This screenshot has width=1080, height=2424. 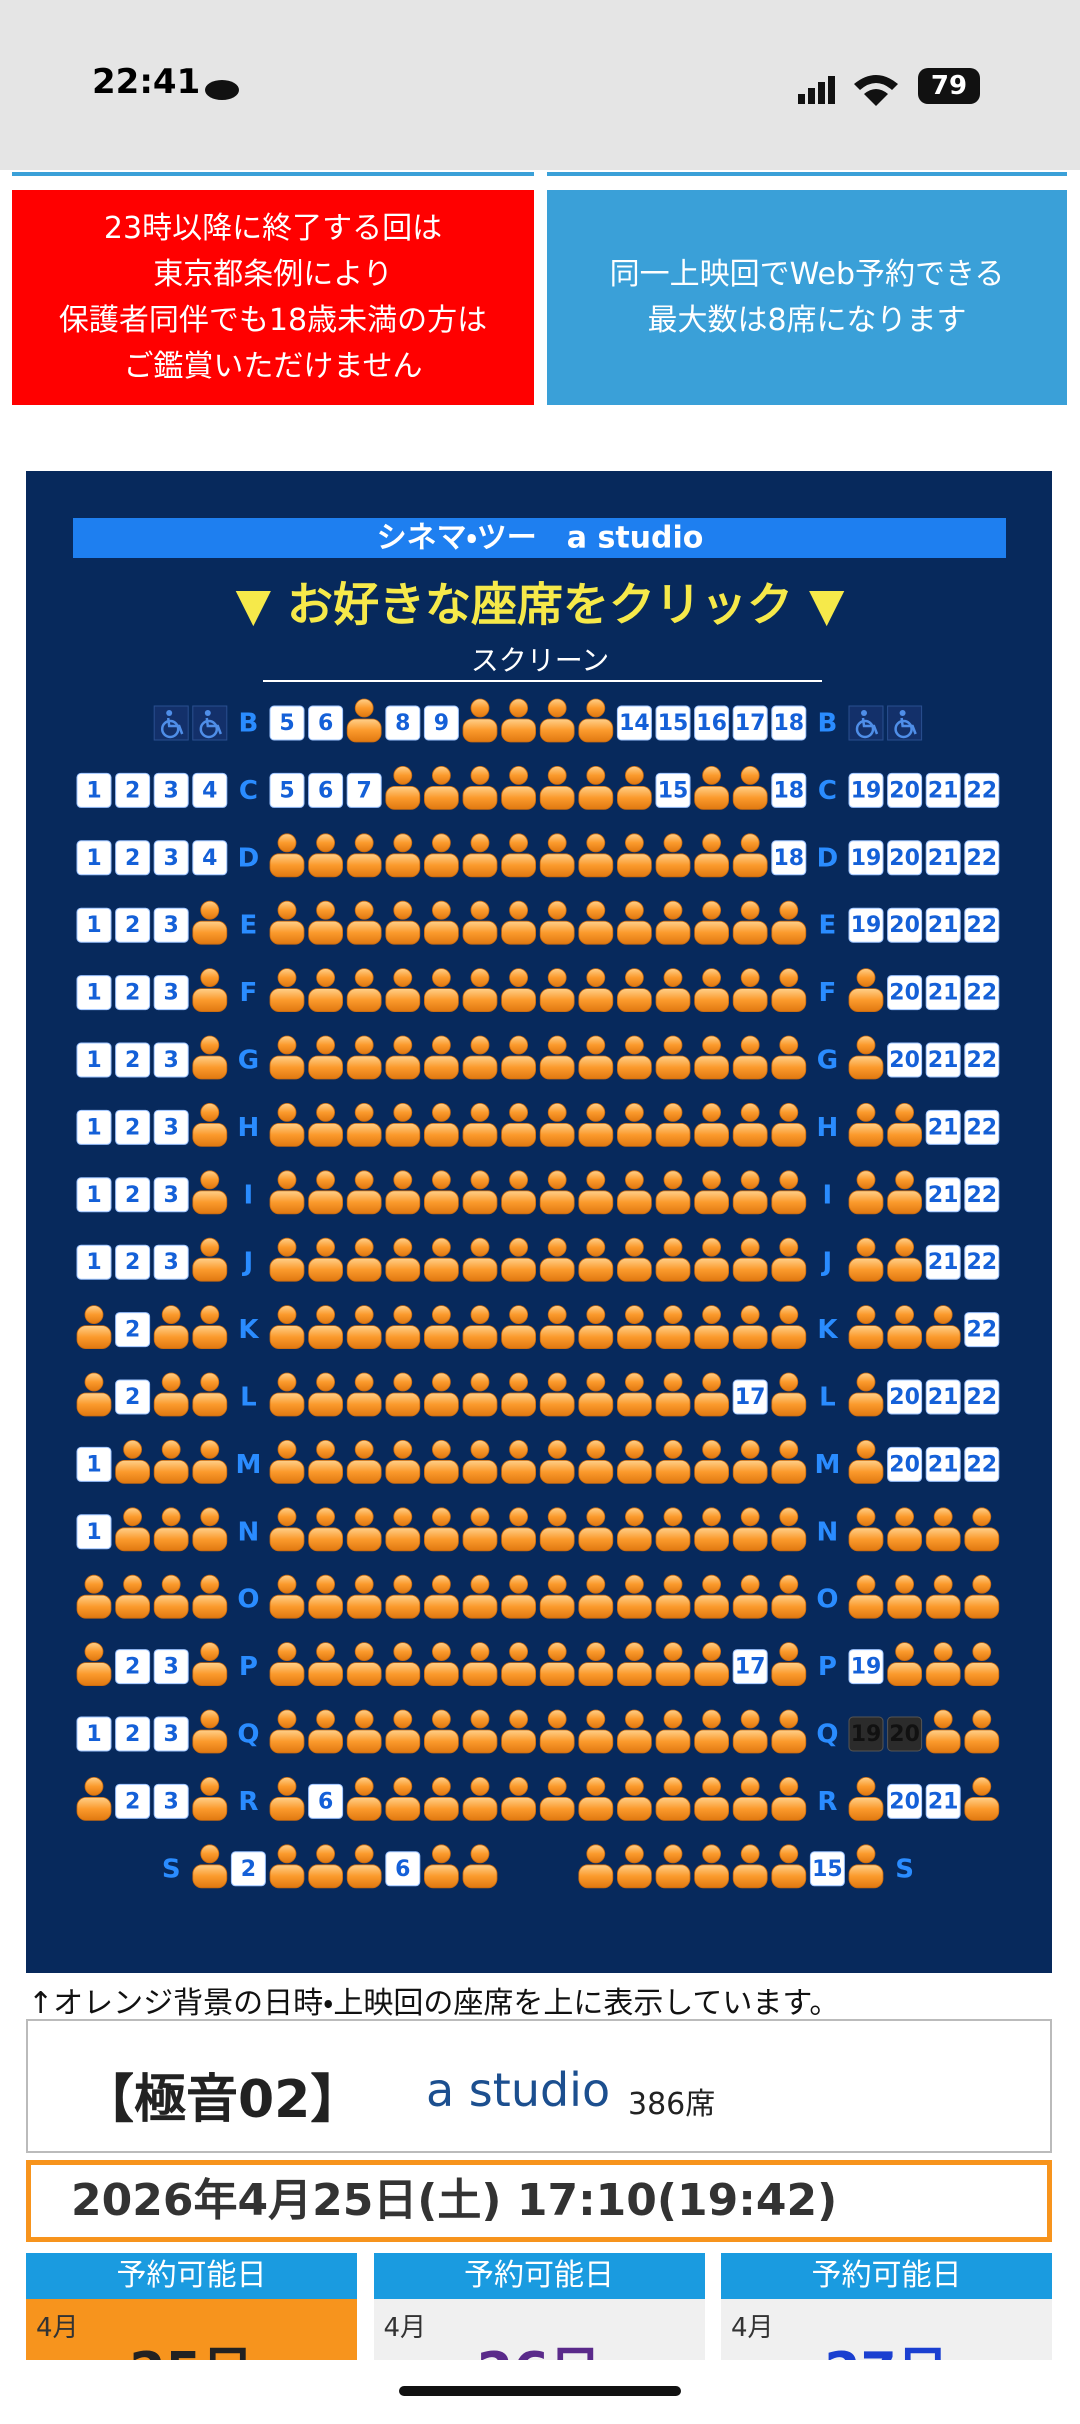 I want to click on date-tab: 予約可能日4月25日, so click(x=191, y=2306).